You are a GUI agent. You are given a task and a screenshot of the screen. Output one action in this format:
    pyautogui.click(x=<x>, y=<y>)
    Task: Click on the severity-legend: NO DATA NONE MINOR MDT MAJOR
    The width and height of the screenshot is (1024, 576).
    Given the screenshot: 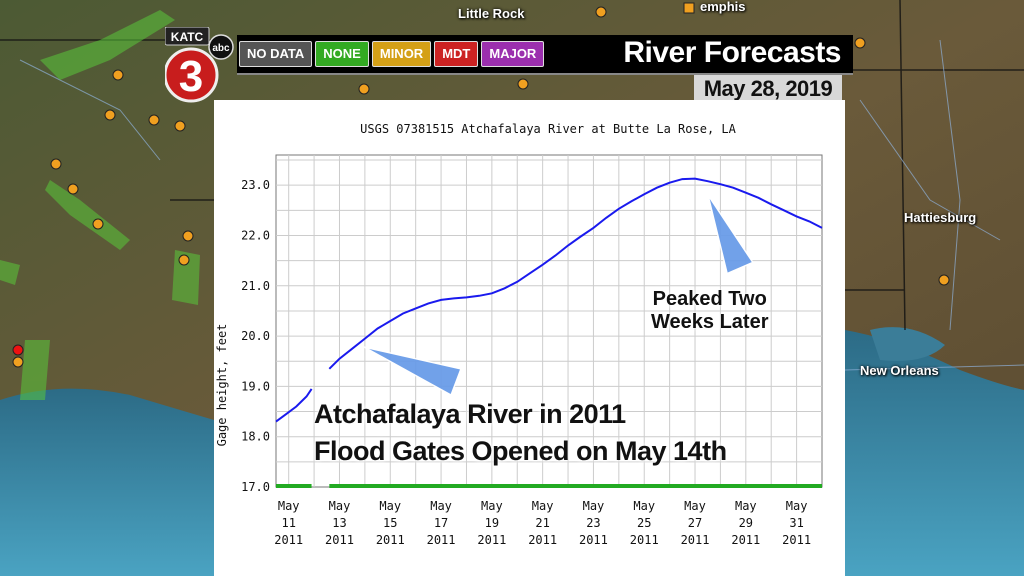 What is the action you would take?
    pyautogui.click(x=392, y=54)
    